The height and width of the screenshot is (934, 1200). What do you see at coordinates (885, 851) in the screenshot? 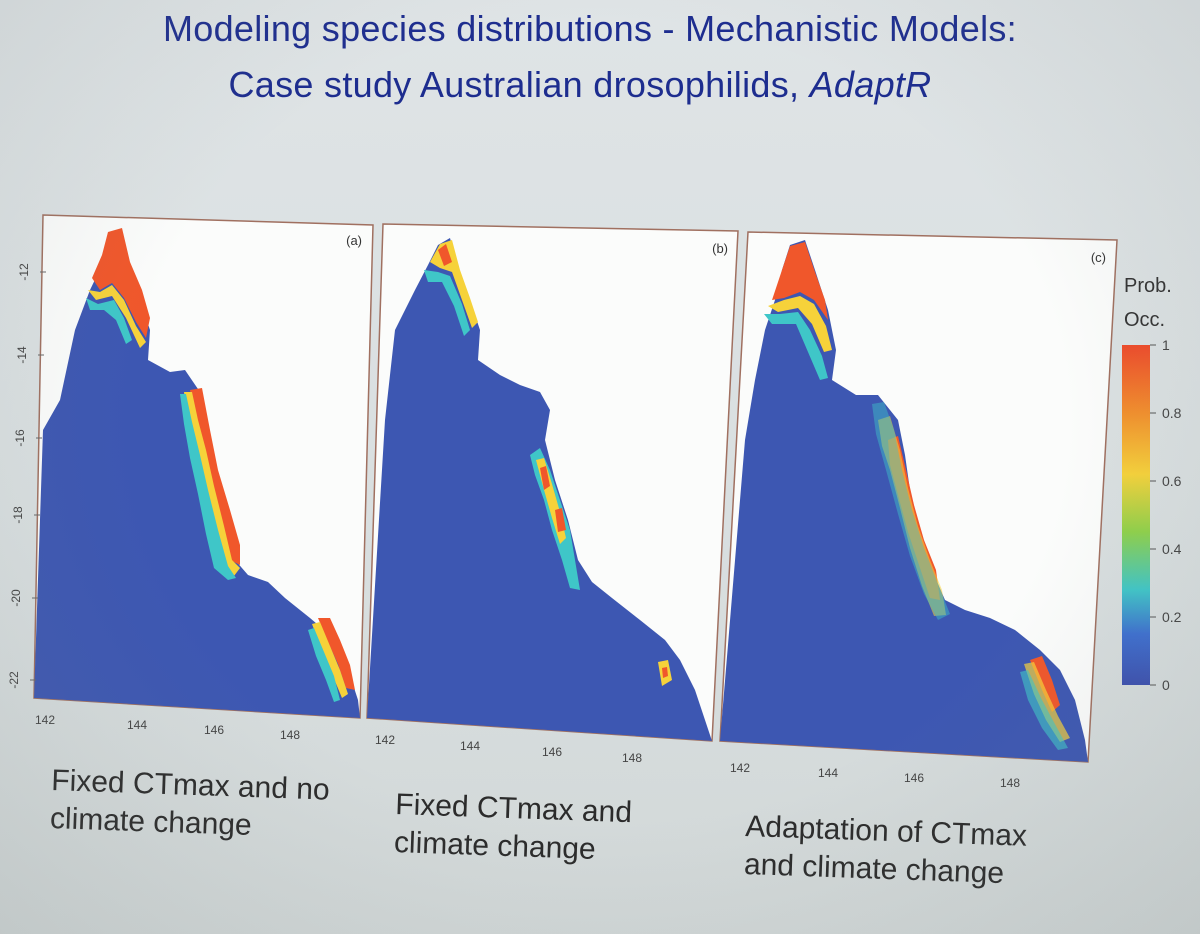
I see `caption-c: Adaptation of CTmax and climate change` at bounding box center [885, 851].